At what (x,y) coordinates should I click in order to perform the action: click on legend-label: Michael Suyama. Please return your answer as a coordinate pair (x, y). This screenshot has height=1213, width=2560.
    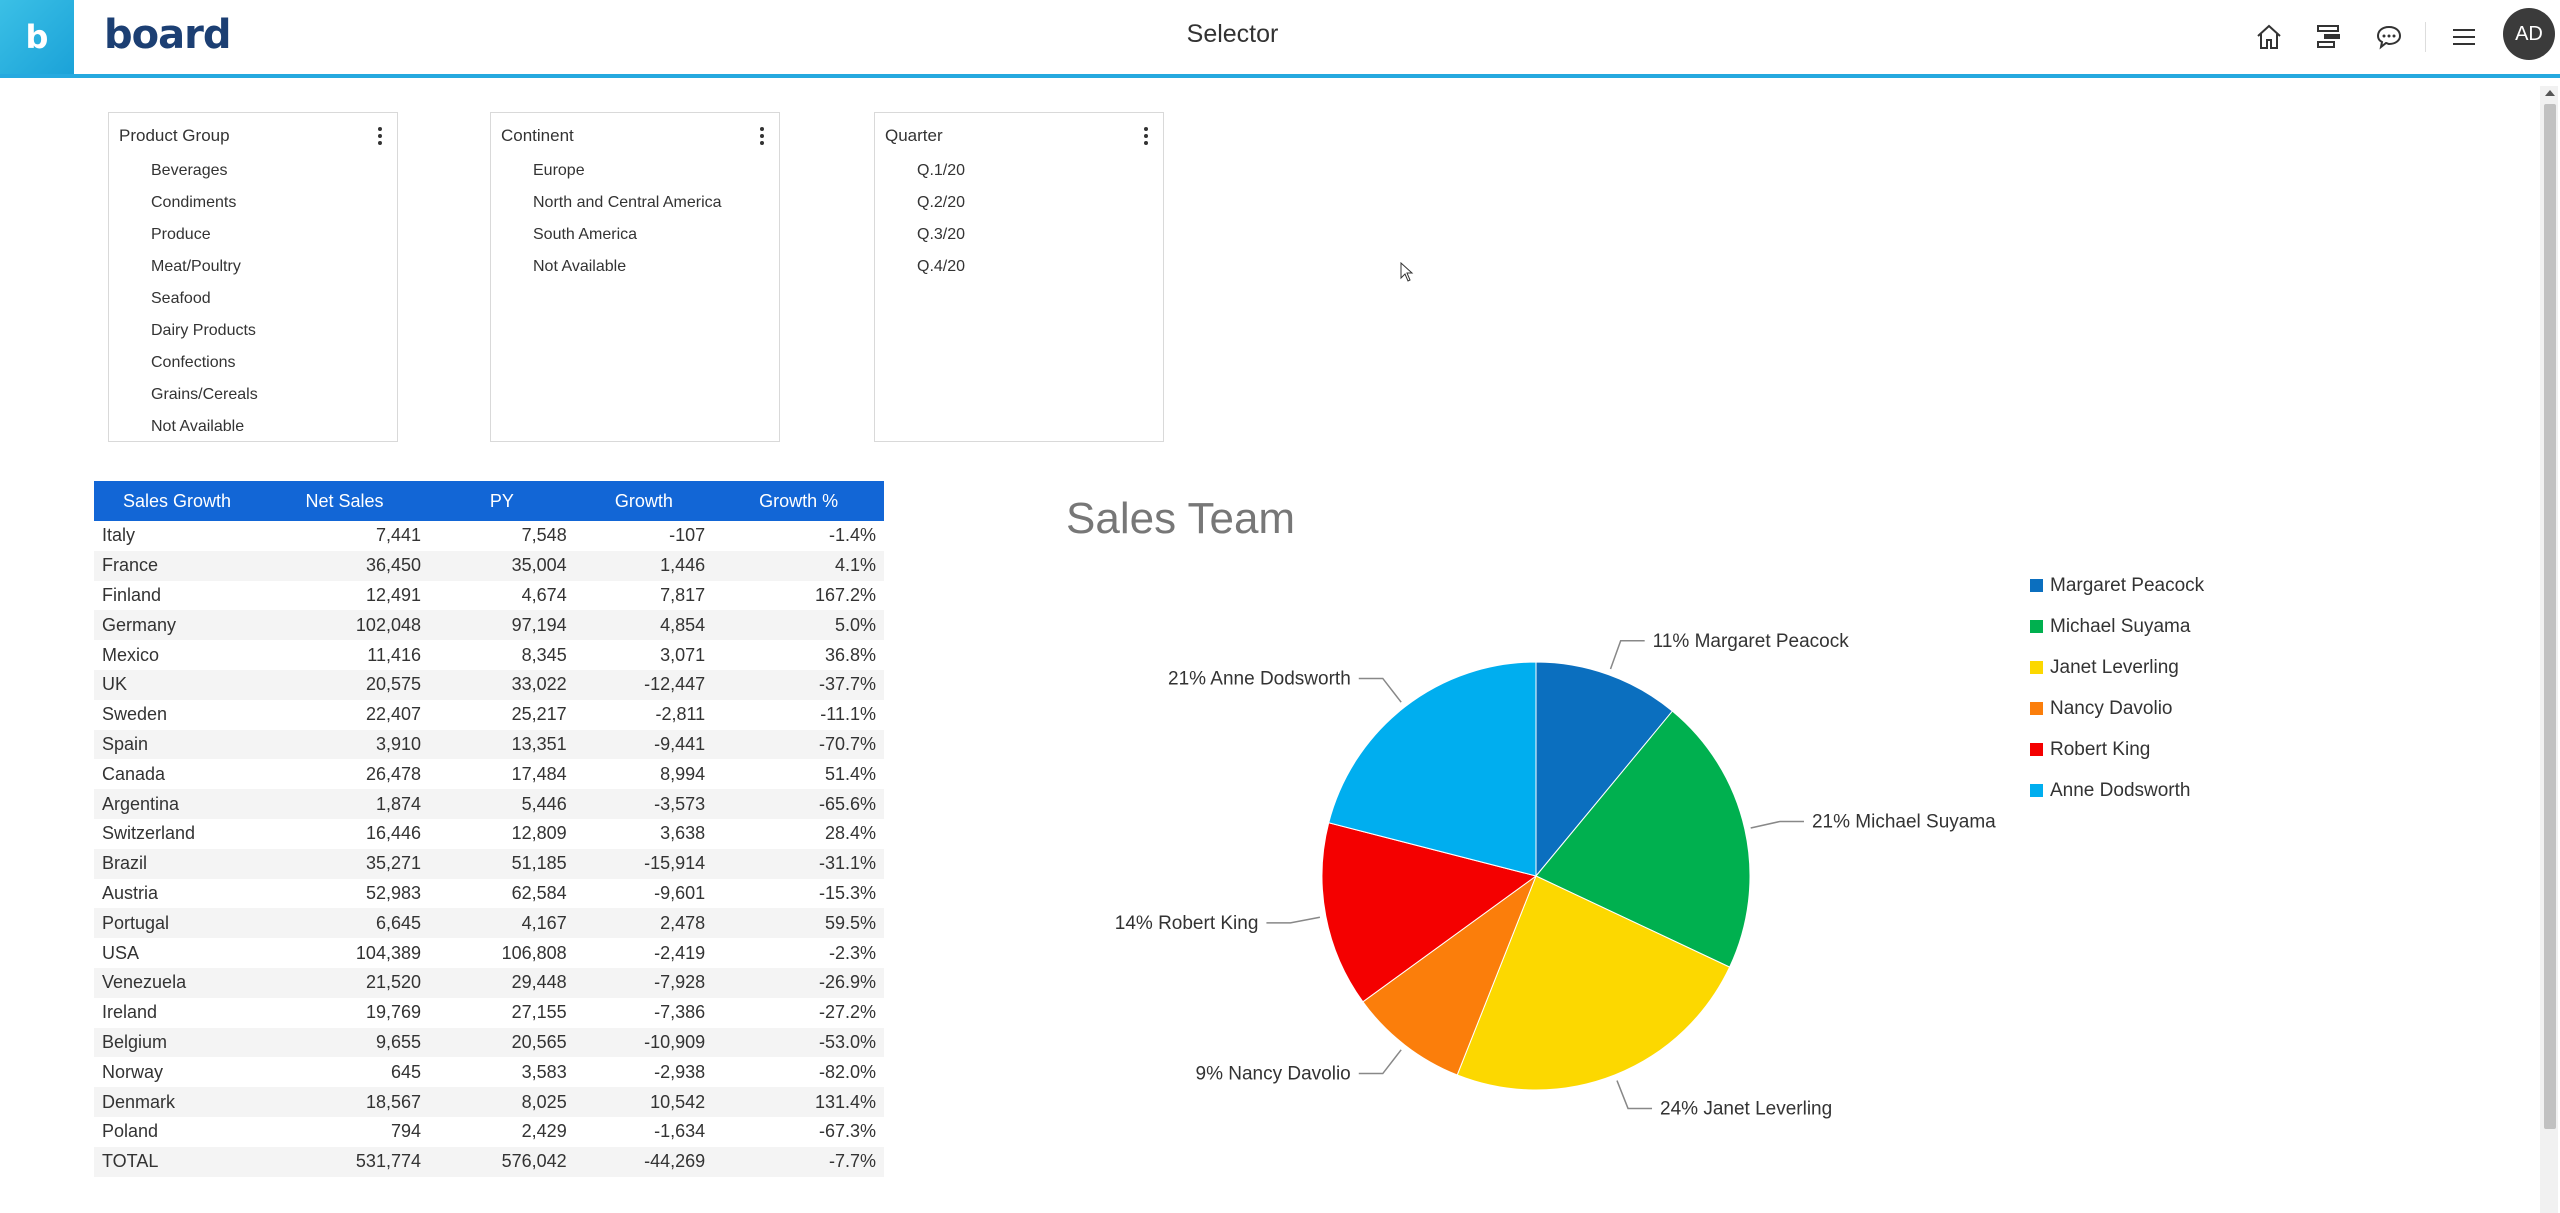
    Looking at the image, I should click on (2120, 626).